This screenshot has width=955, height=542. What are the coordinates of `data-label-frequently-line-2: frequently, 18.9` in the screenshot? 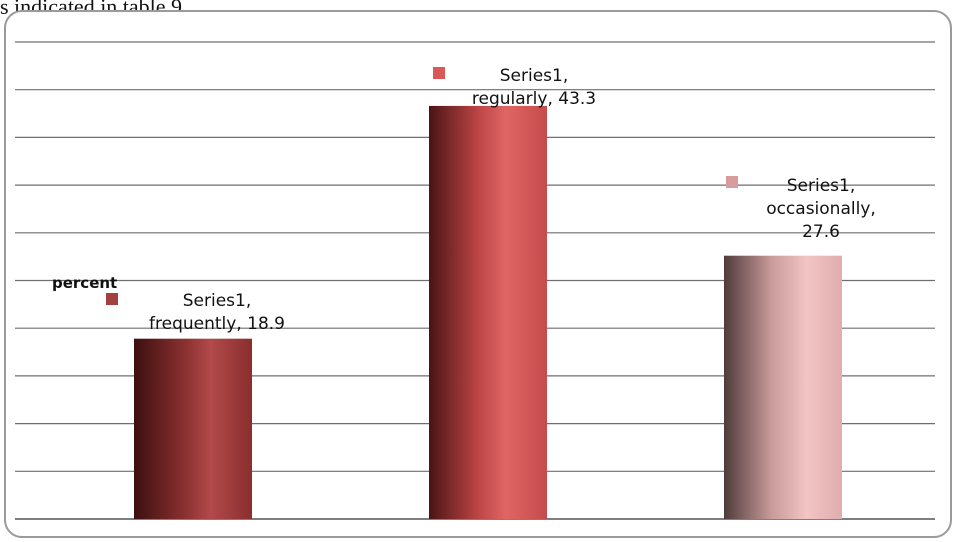 It's located at (217, 324).